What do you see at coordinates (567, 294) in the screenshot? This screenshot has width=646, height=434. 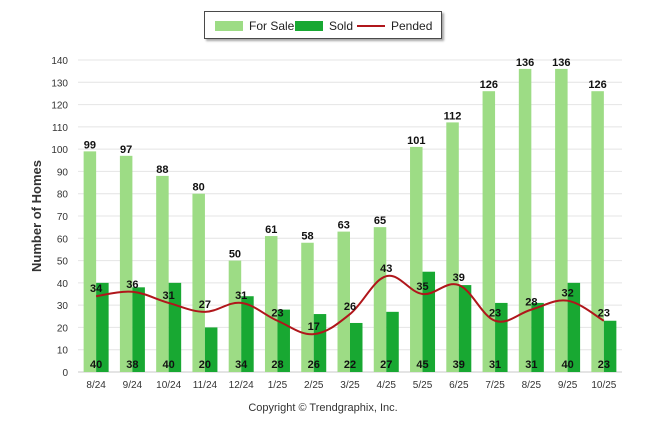 I see `pended-value-label: 32` at bounding box center [567, 294].